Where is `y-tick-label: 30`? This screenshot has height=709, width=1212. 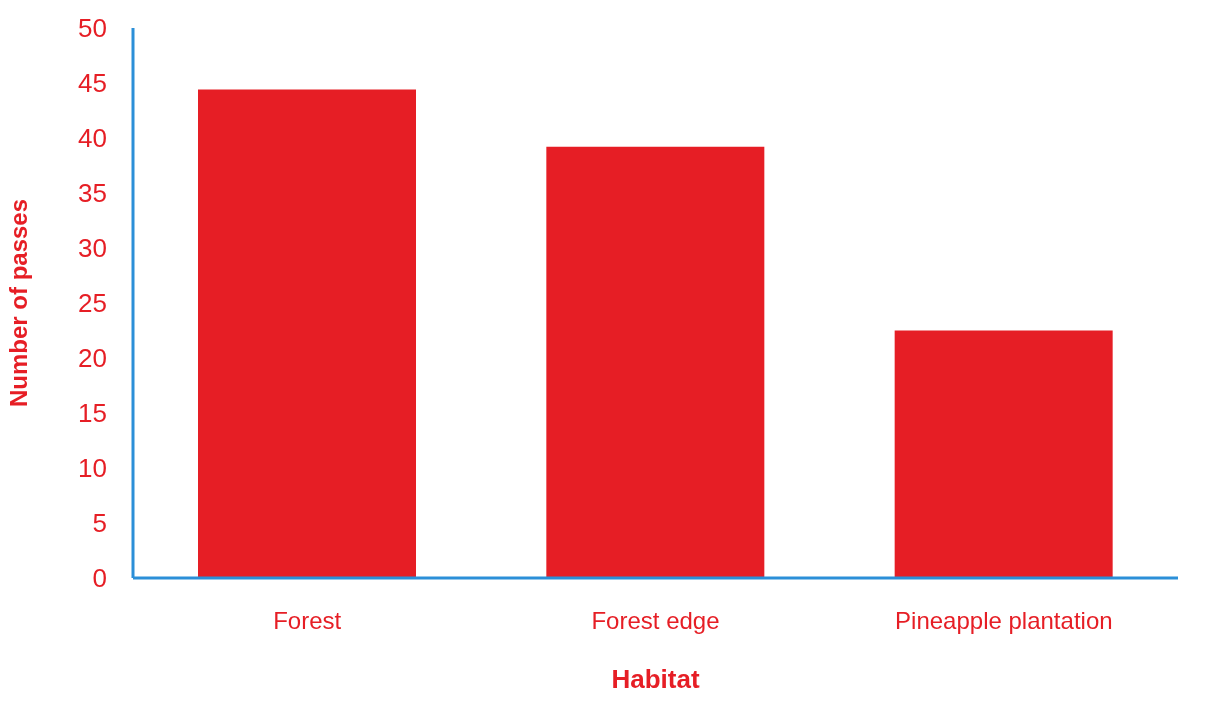
y-tick-label: 30 is located at coordinates (92, 248).